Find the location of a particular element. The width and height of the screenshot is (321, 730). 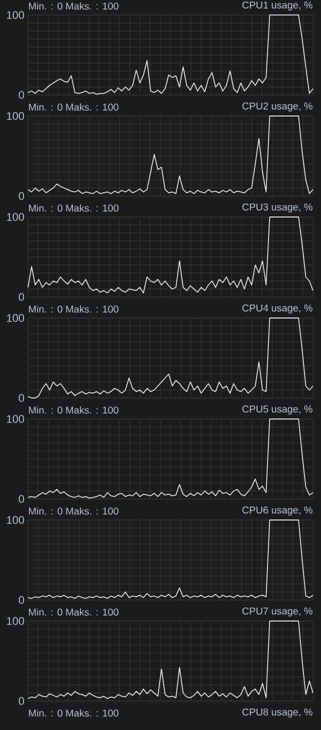

chart-title: CPU4 usage, % is located at coordinates (277, 309).